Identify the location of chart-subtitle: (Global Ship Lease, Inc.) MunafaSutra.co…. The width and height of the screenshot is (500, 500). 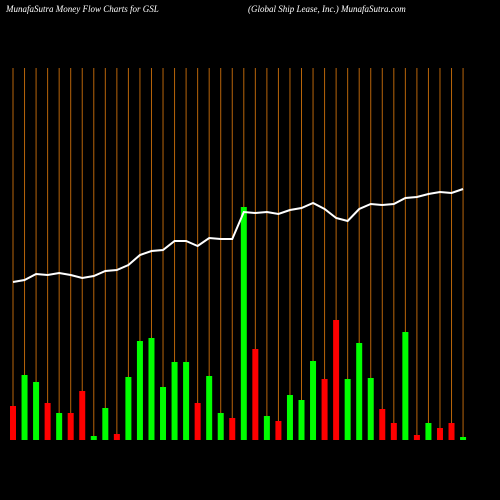
(327, 9).